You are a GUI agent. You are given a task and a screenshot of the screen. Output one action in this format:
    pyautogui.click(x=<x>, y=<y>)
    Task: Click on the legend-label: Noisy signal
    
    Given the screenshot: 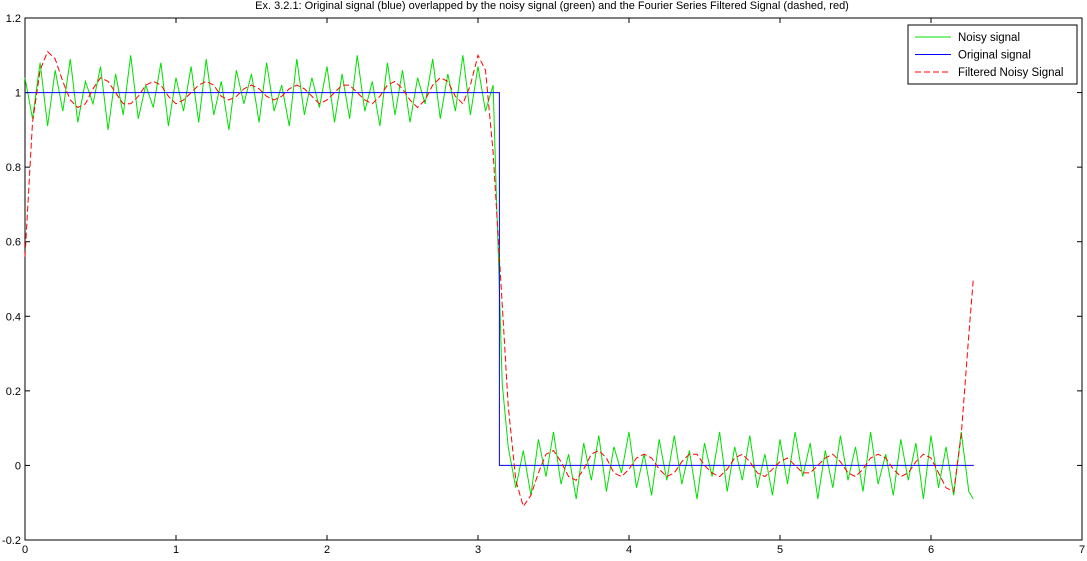 What is the action you would take?
    pyautogui.click(x=989, y=38)
    